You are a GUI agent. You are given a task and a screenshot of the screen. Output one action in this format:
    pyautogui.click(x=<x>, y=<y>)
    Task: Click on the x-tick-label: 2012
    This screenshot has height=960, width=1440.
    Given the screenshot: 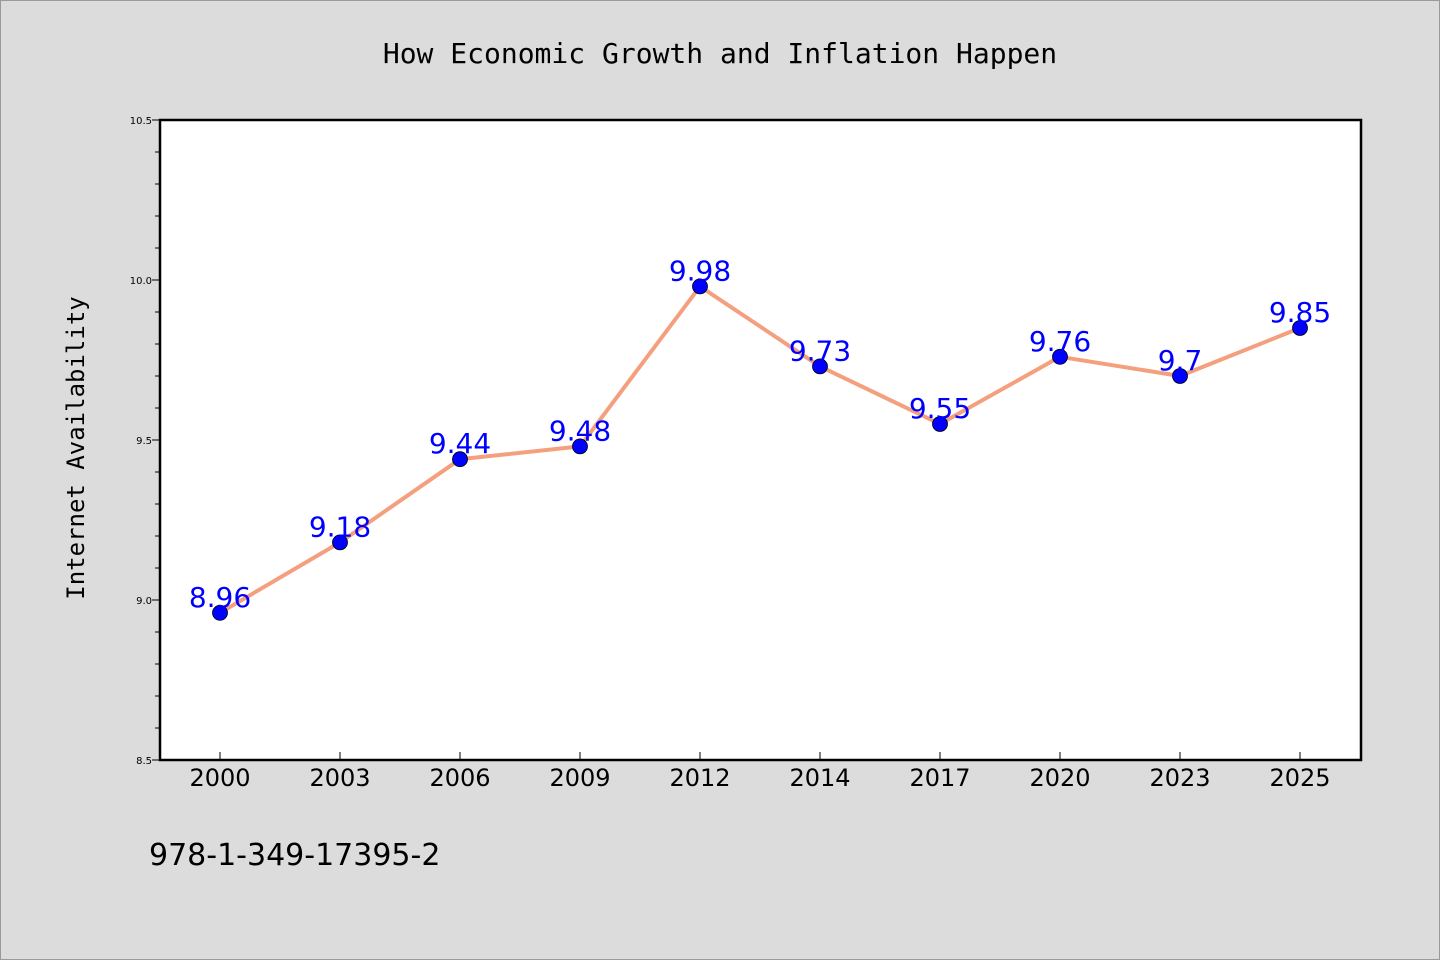 What is the action you would take?
    pyautogui.click(x=699, y=778)
    